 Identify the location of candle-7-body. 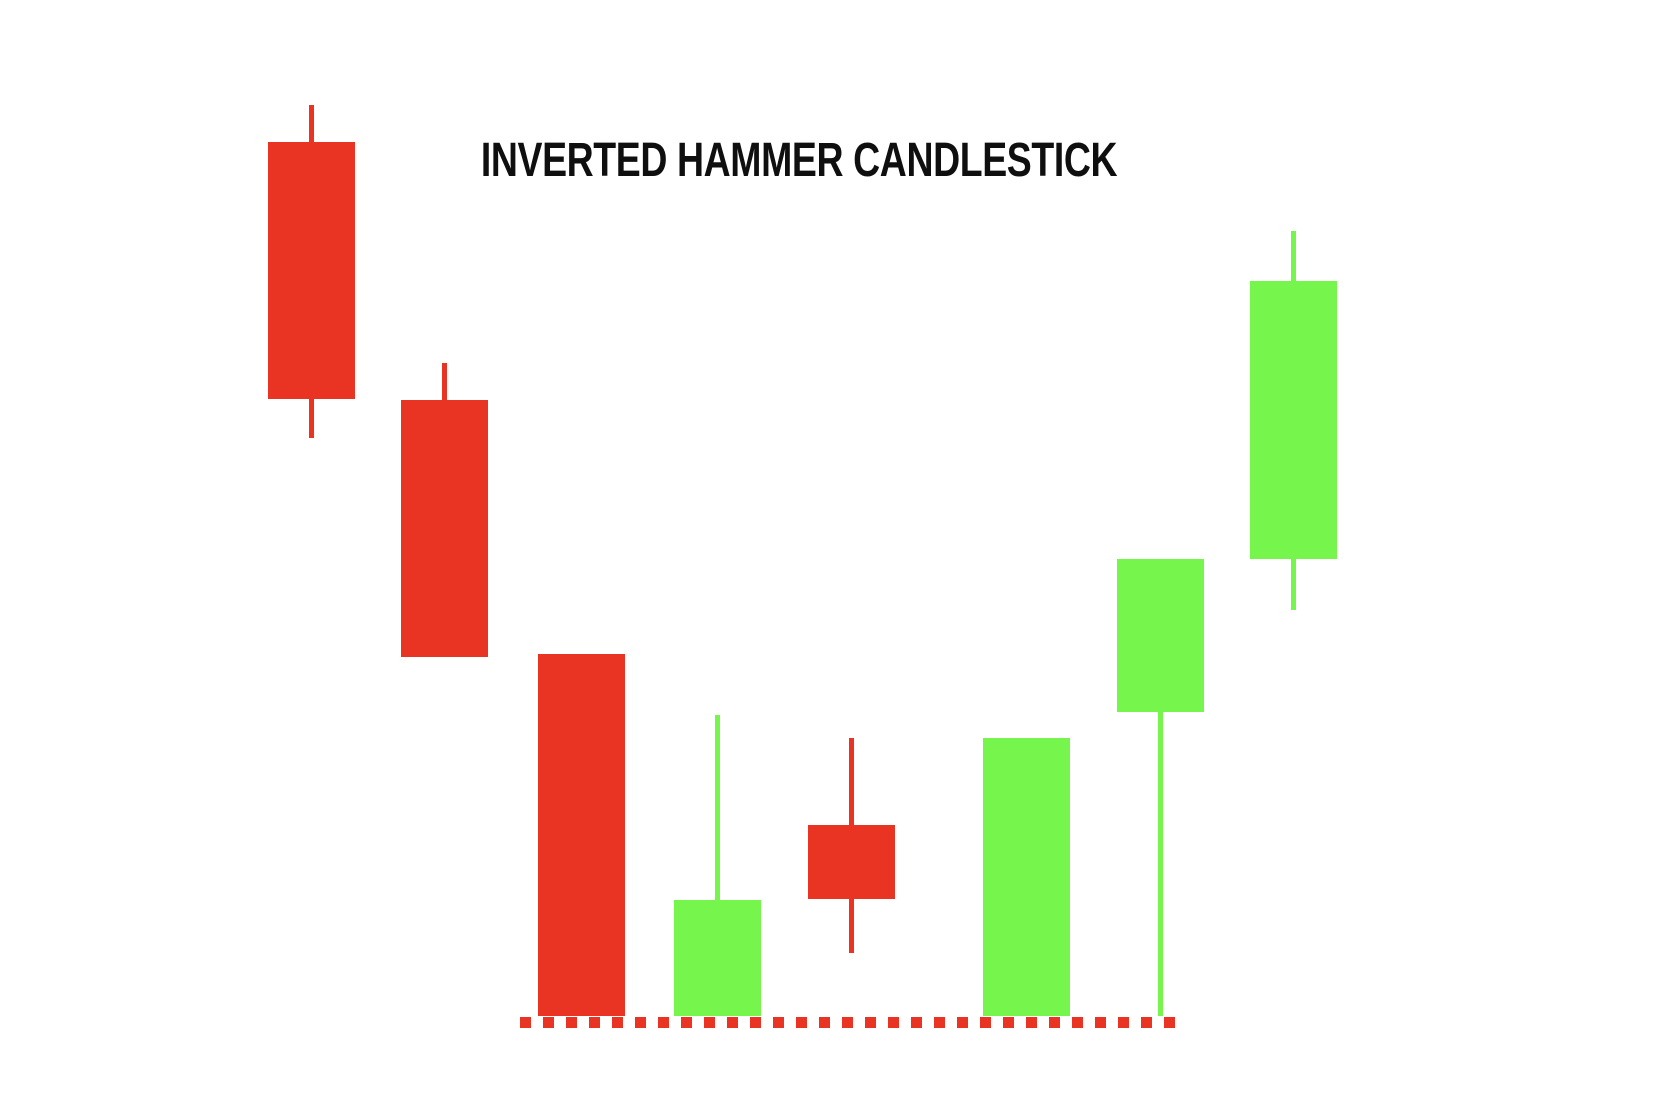
(1160, 635).